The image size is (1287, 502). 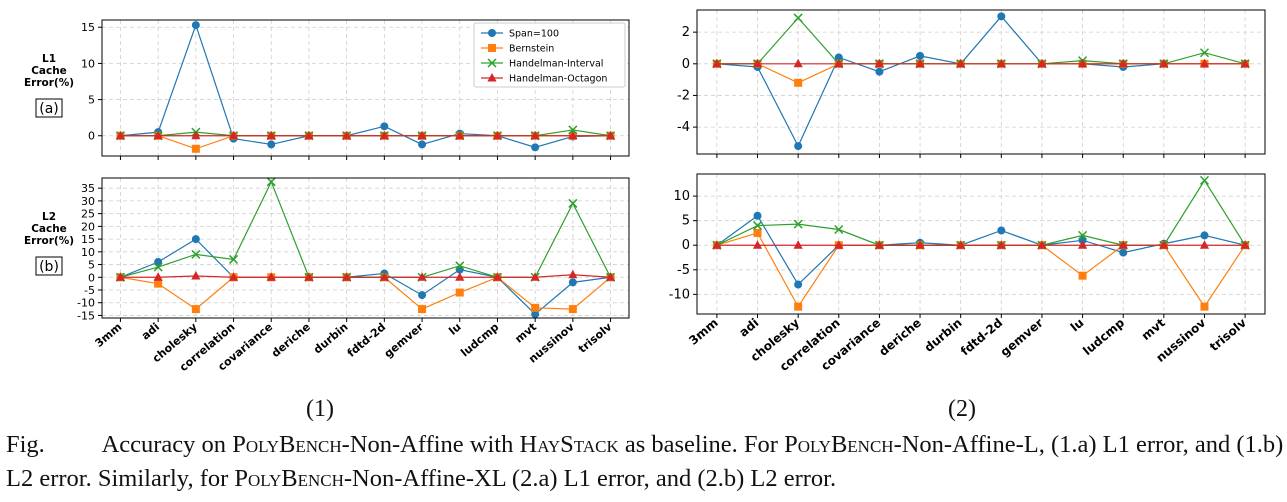 I want to click on series-handelman-octagon, so click(x=365, y=135).